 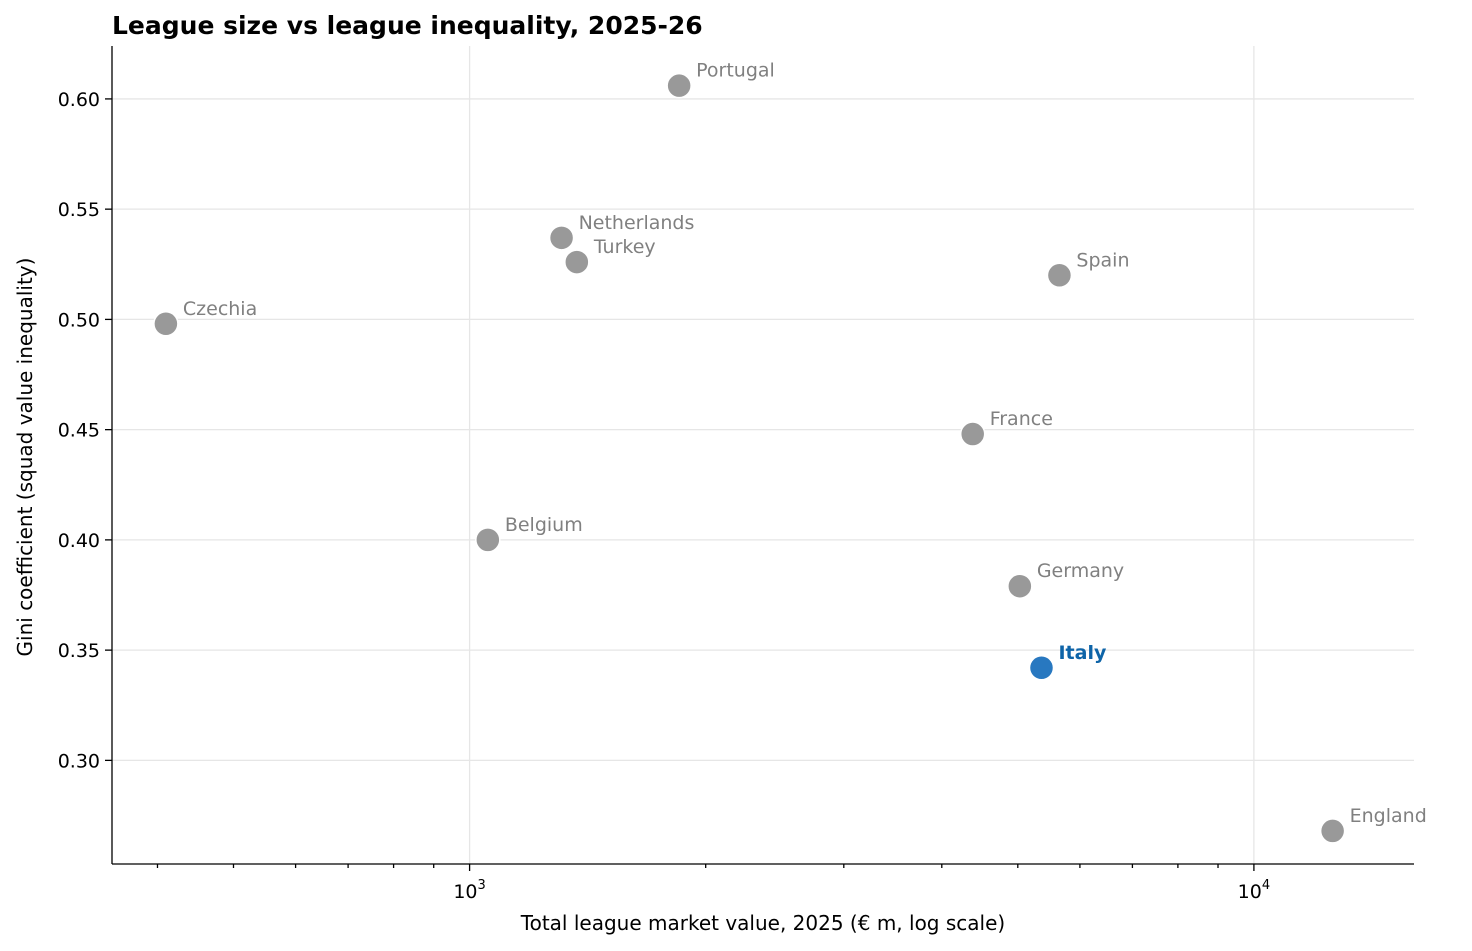 What do you see at coordinates (79, 651) in the screenshot?
I see `y-tick-label: 0.35` at bounding box center [79, 651].